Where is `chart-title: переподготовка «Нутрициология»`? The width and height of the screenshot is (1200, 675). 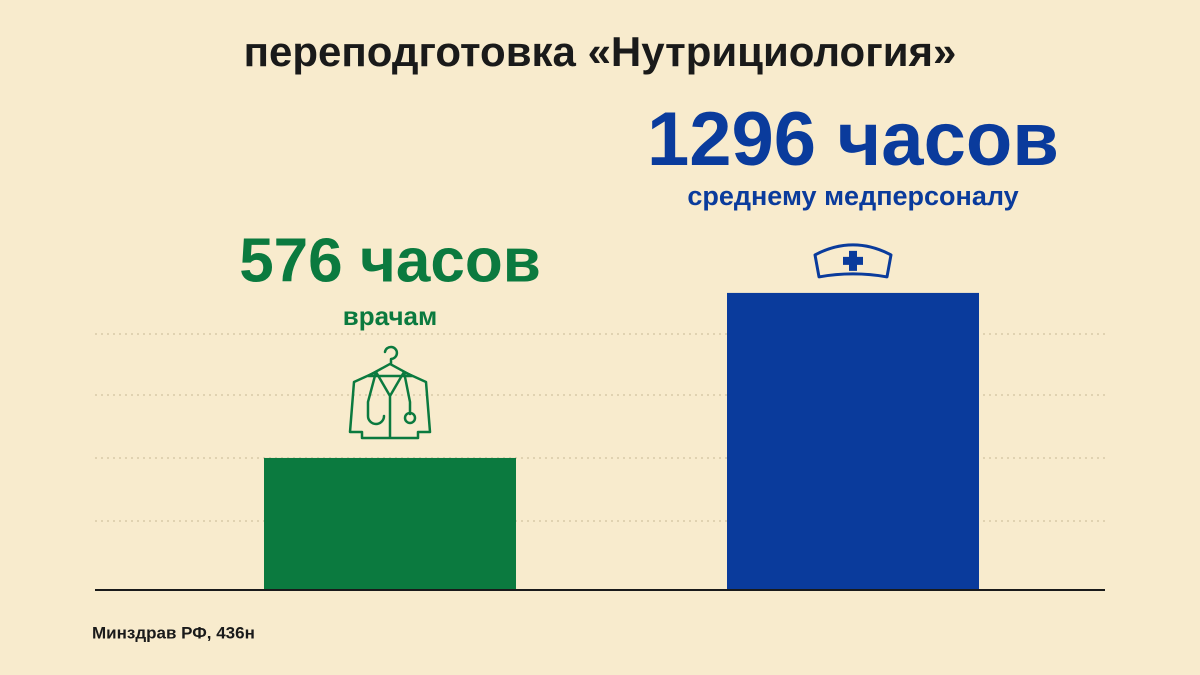
chart-title: переподготовка «Нутрициология» is located at coordinates (600, 51).